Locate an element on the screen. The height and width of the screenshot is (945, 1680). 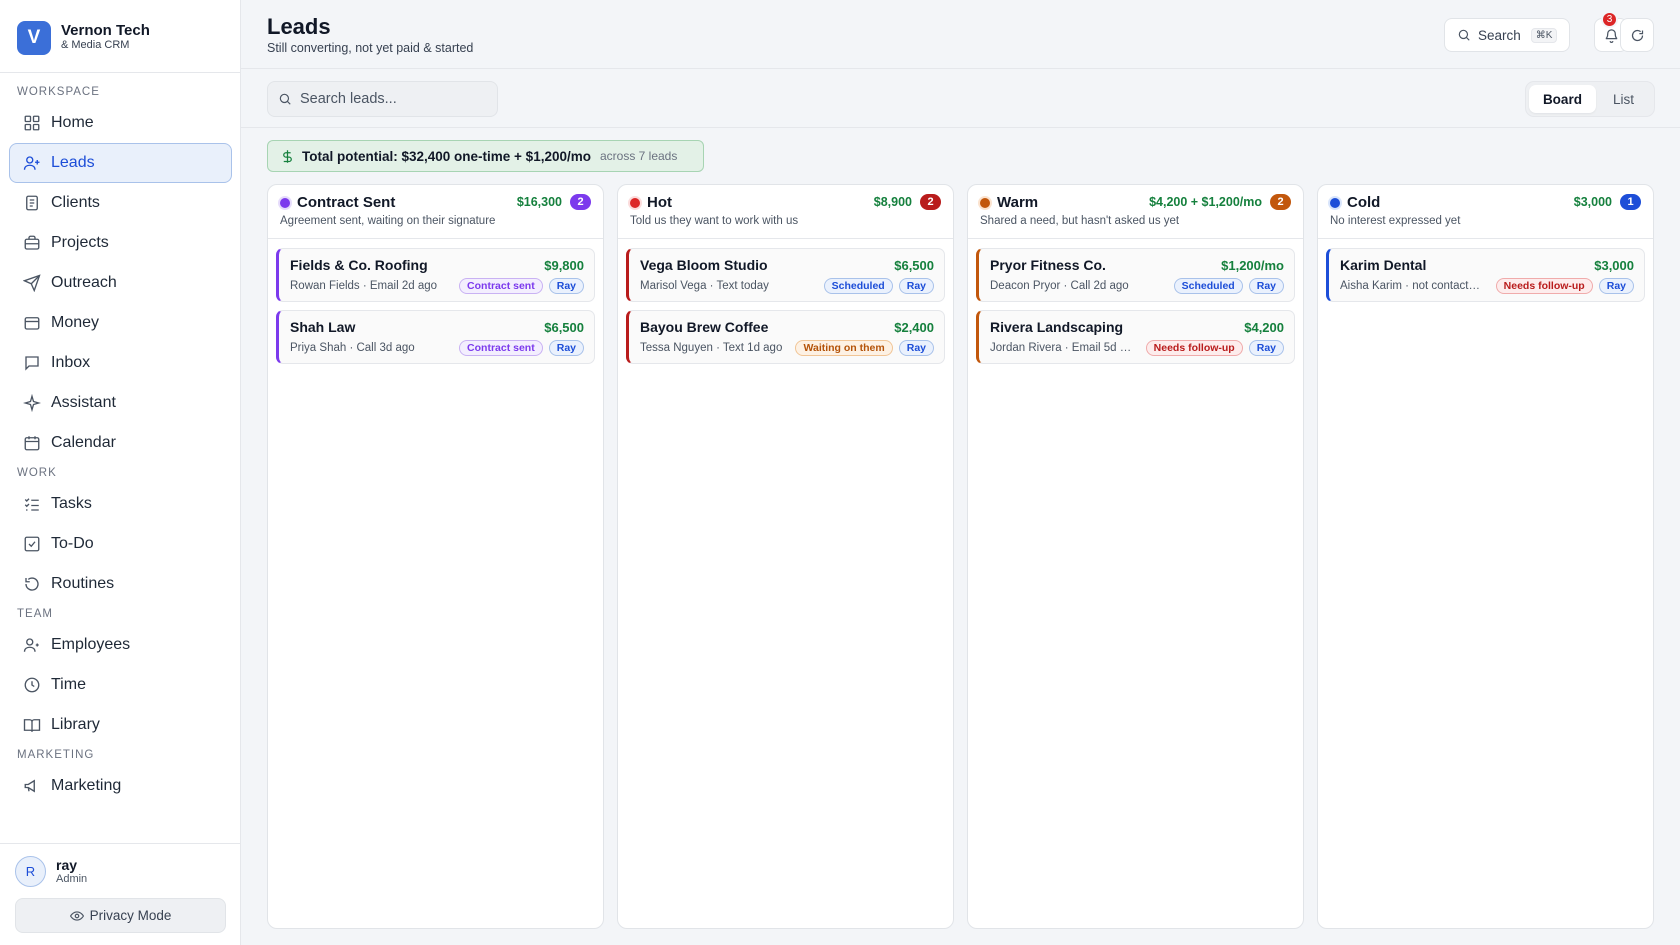
column-amount: $4,200 + $1,200/mo is located at coordinates (1205, 202).